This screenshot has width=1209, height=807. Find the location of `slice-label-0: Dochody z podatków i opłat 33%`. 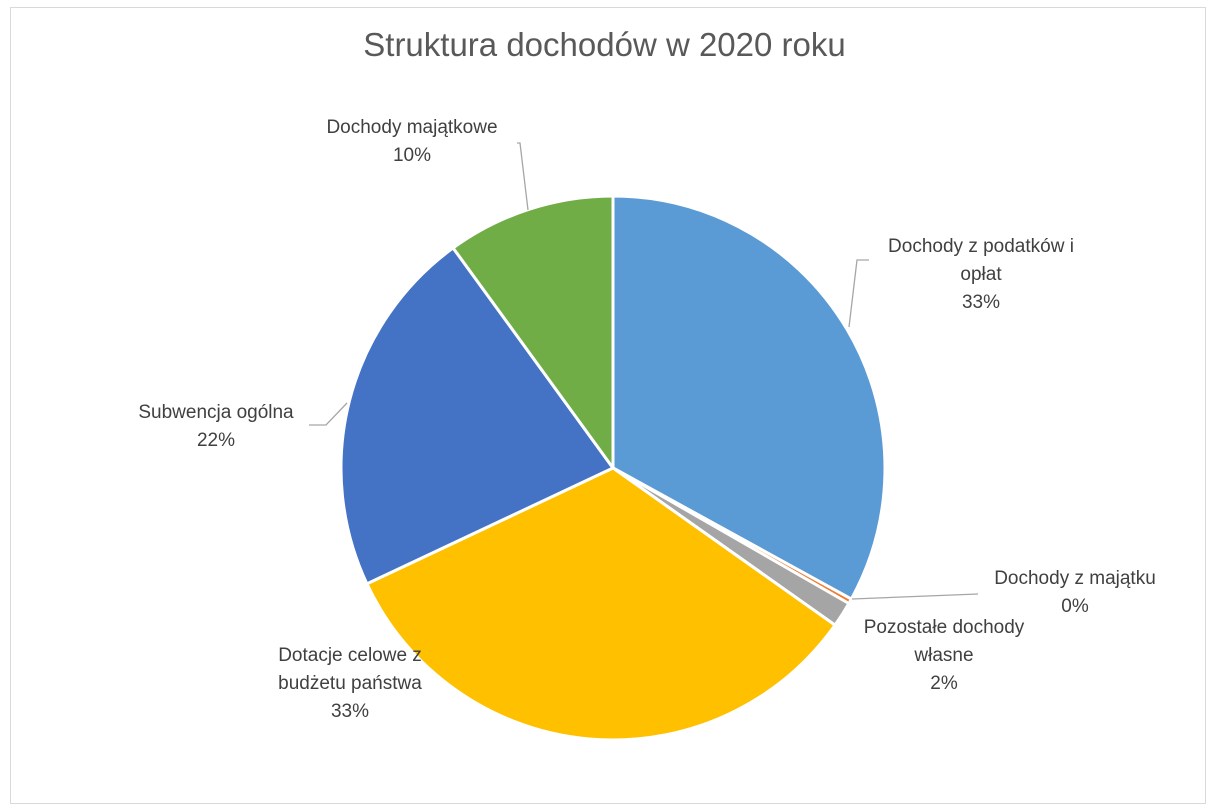

slice-label-0: Dochody z podatków i opłat 33% is located at coordinates (981, 274).